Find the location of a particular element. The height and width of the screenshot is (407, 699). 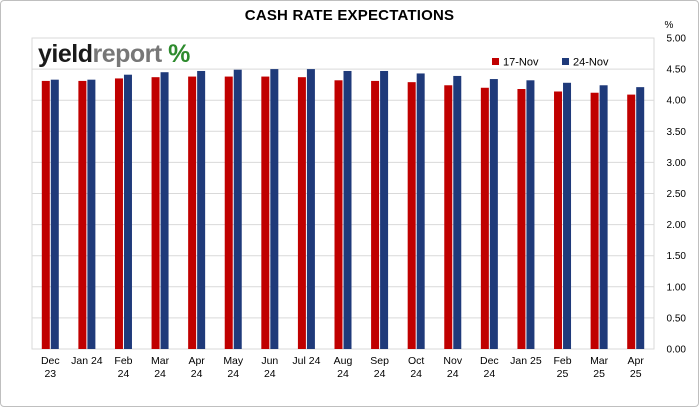

x-tick-label: Feb 25 is located at coordinates (562, 367).